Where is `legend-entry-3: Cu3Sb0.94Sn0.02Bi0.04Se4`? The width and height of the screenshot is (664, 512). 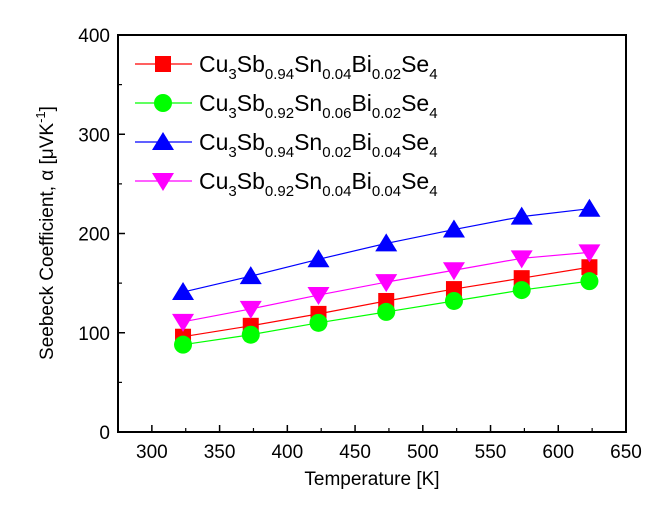 legend-entry-3: Cu3Sb0.94Sn0.02Bi0.04Se4 is located at coordinates (286, 145).